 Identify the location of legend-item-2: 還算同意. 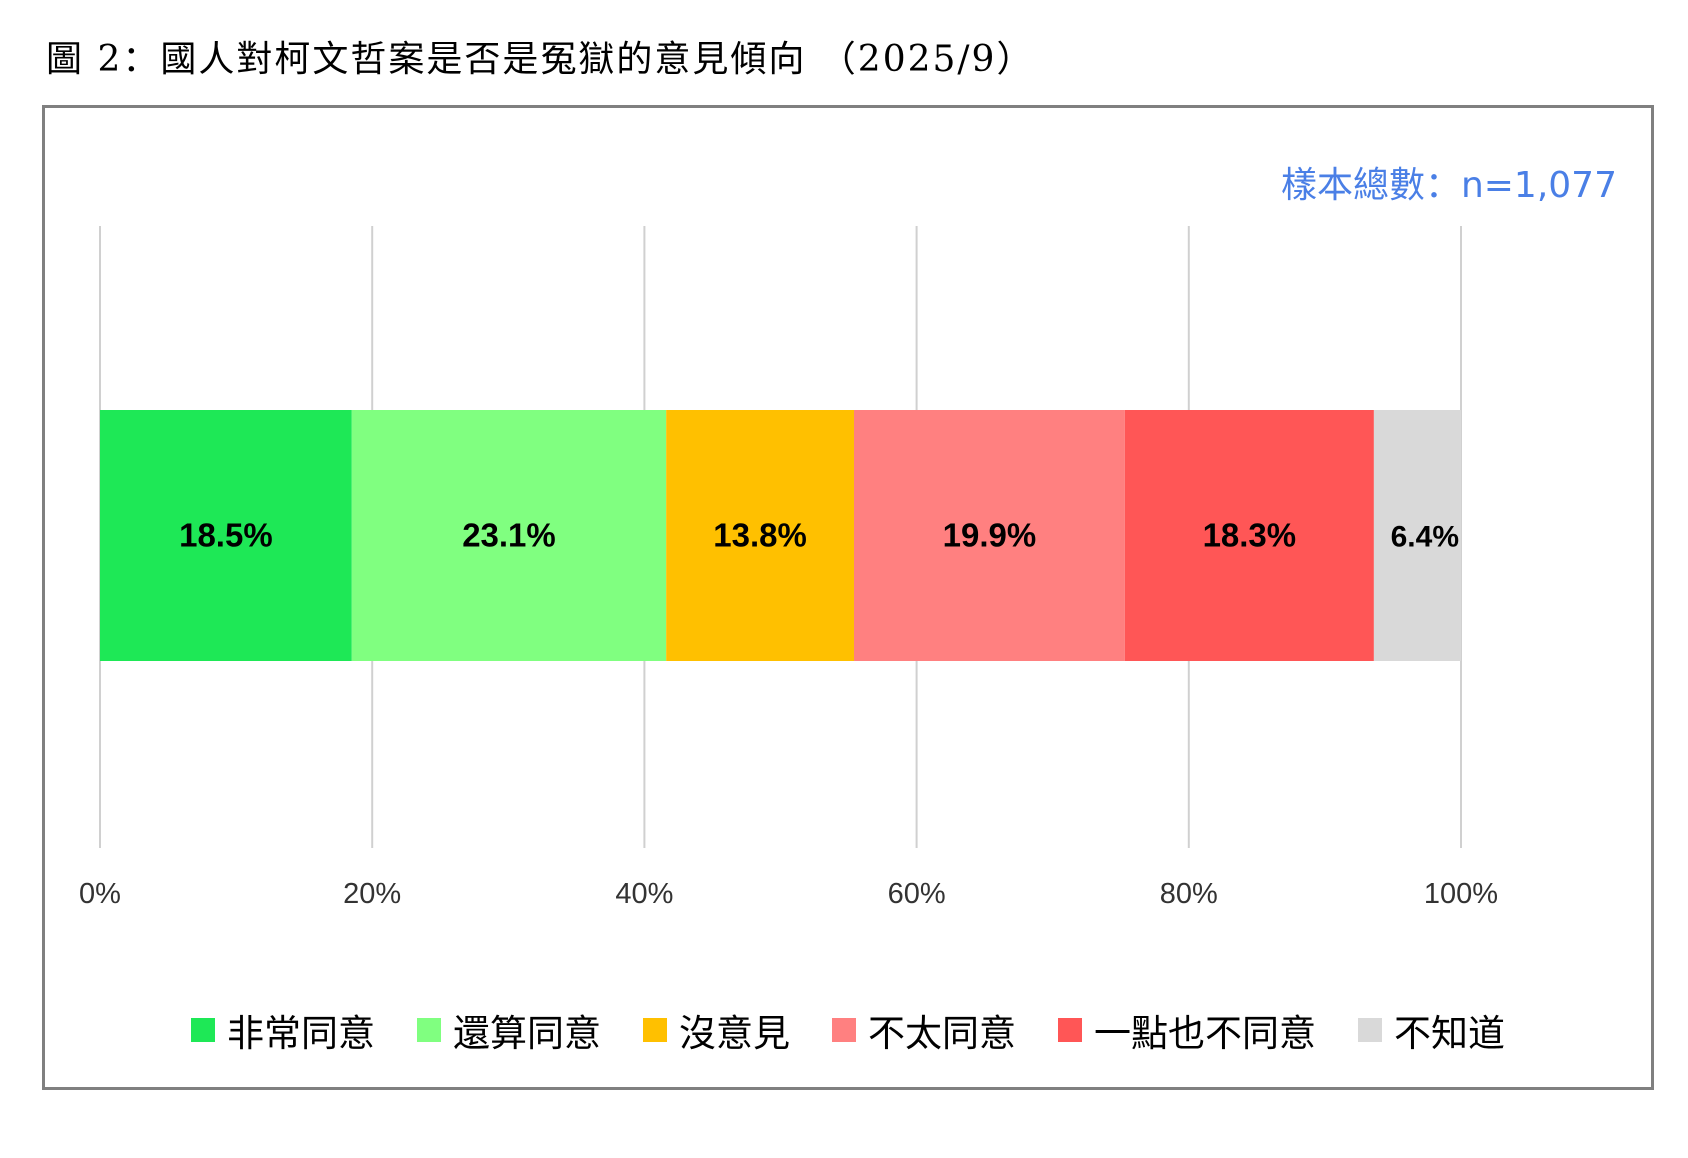
(509, 1030).